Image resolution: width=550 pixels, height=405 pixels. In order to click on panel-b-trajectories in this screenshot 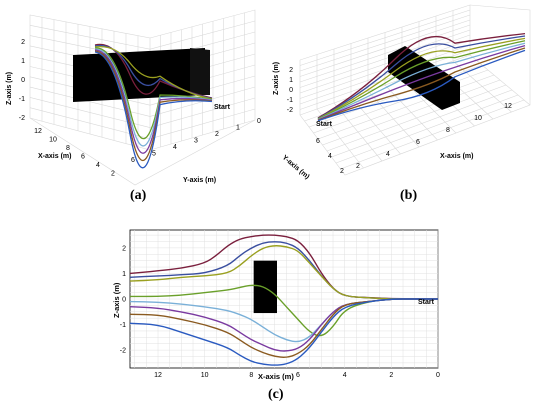, I will do `click(421, 77)`.